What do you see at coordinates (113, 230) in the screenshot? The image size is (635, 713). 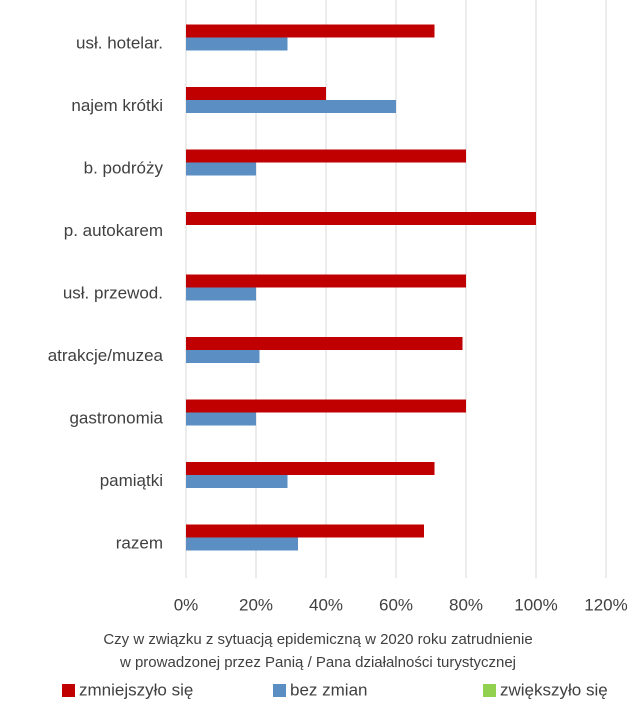 I see `y-tick-label: p. autokarem` at bounding box center [113, 230].